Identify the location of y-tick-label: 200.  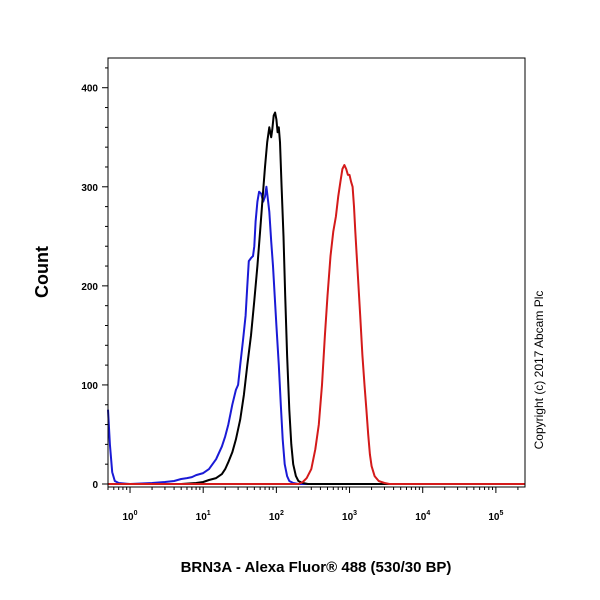
(89, 287).